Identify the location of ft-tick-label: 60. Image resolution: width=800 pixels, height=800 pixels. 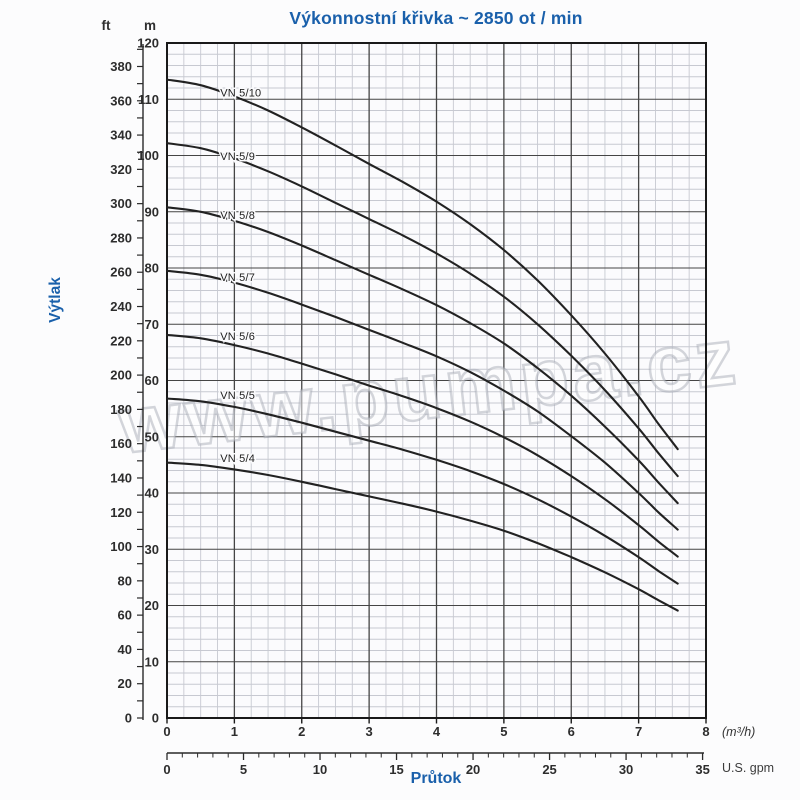
(125, 615).